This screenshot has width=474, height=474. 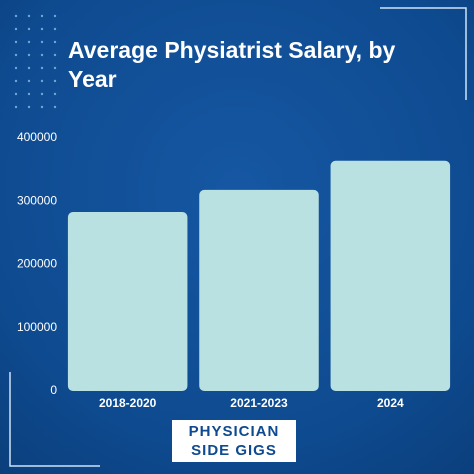 I want to click on y-tick-label: 400000, so click(x=37, y=137).